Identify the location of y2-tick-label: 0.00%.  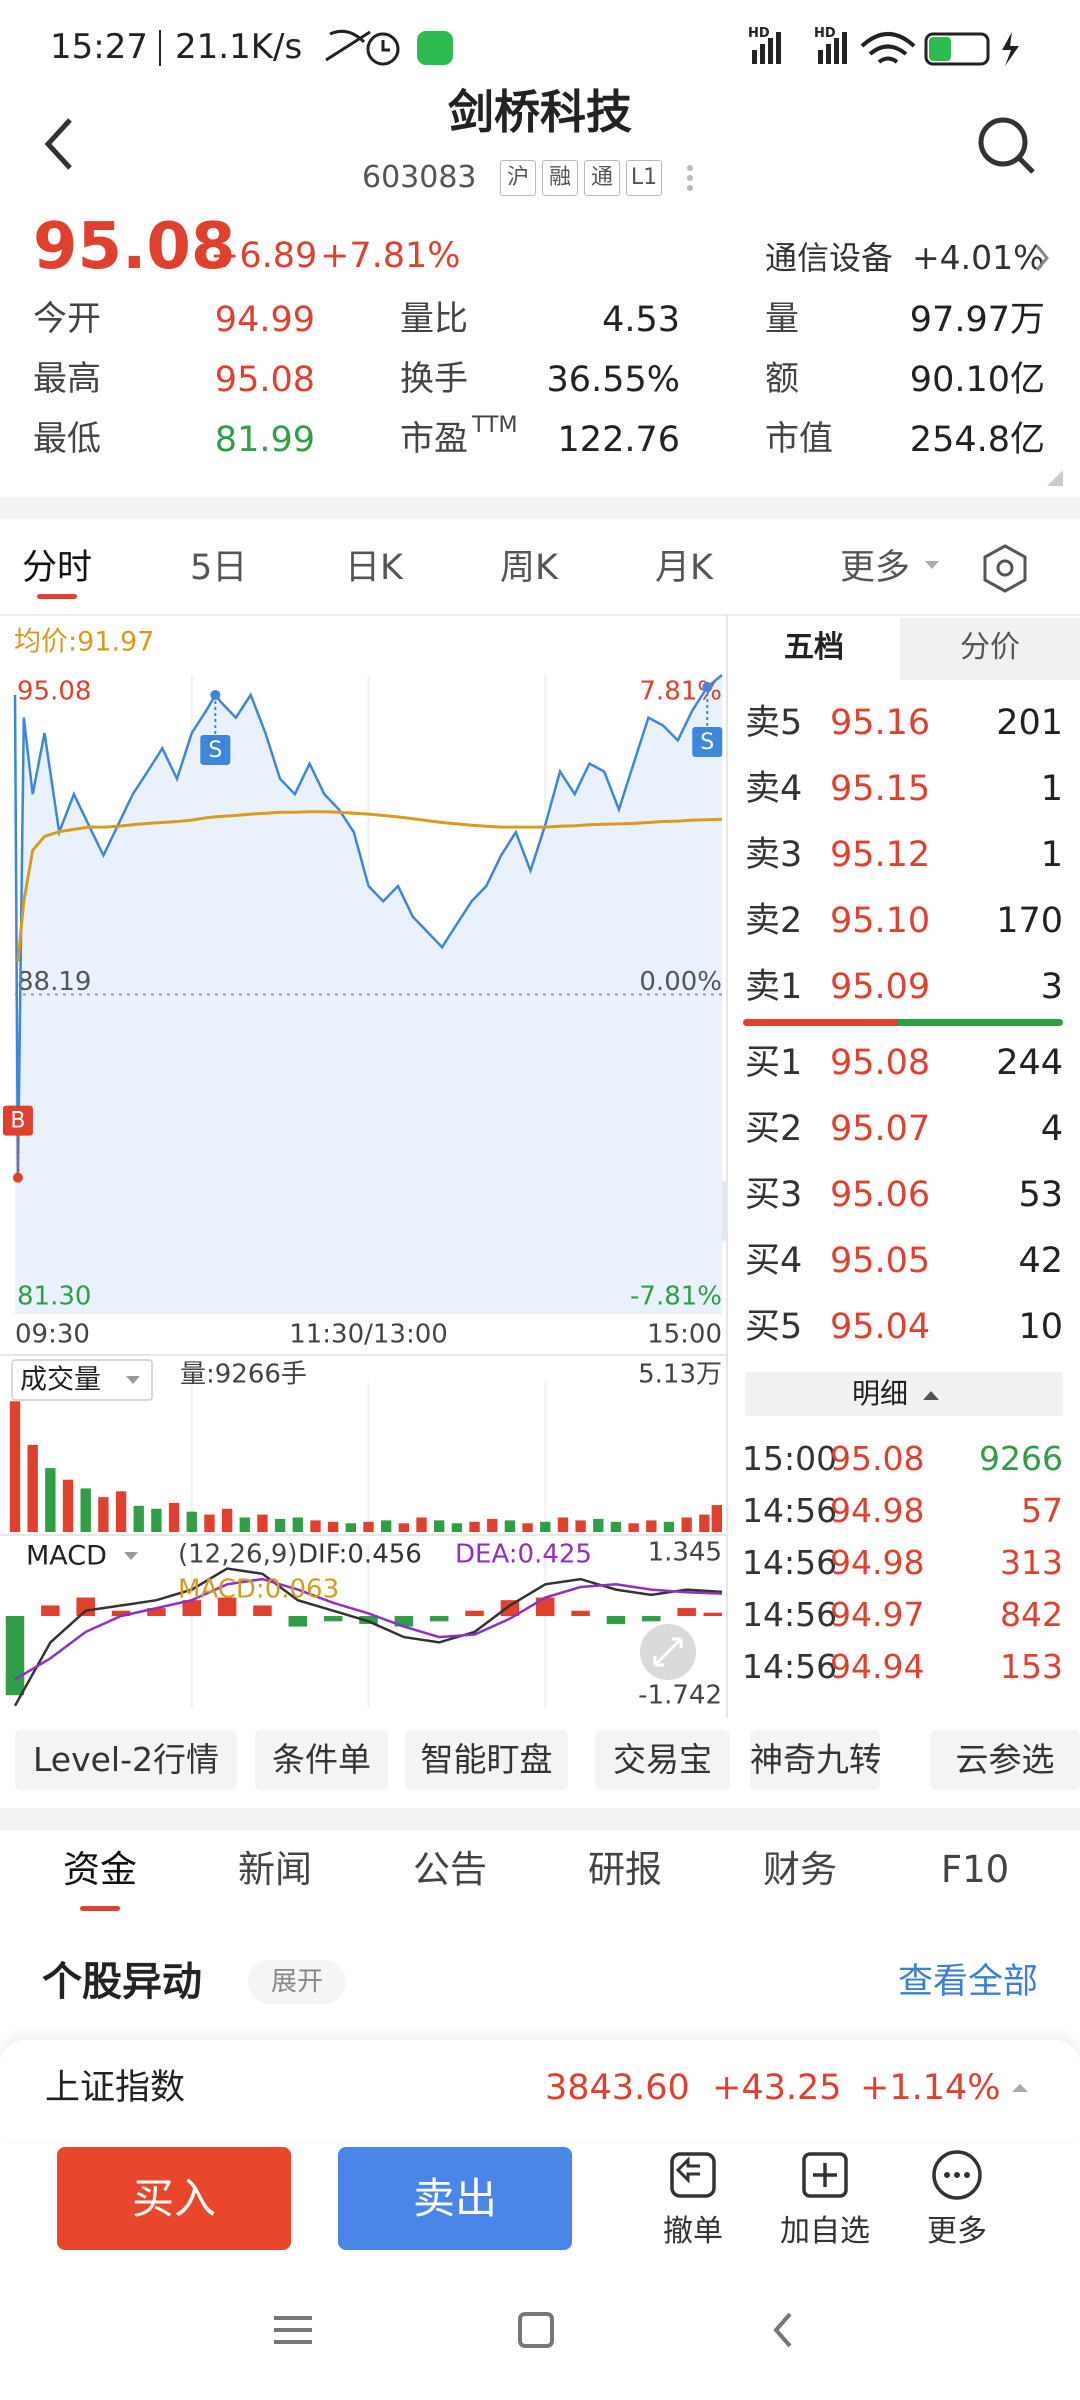
(680, 982).